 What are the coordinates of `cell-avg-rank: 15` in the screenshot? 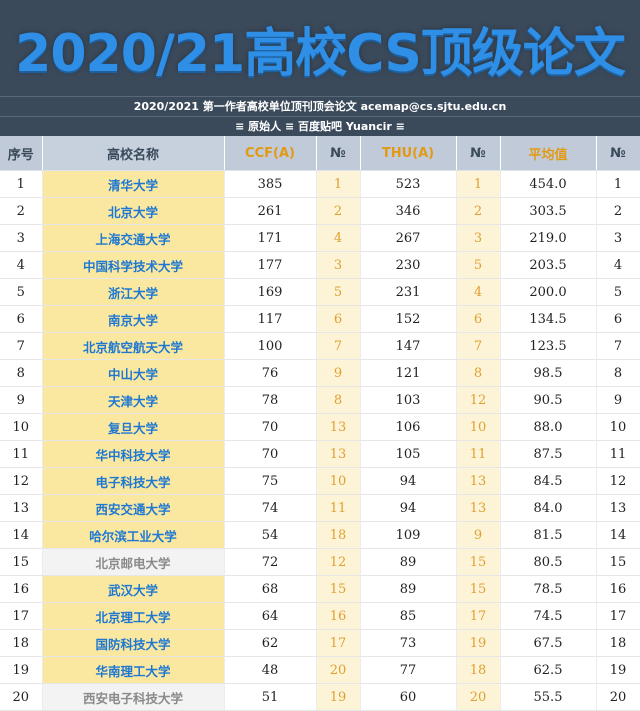 It's located at (618, 562).